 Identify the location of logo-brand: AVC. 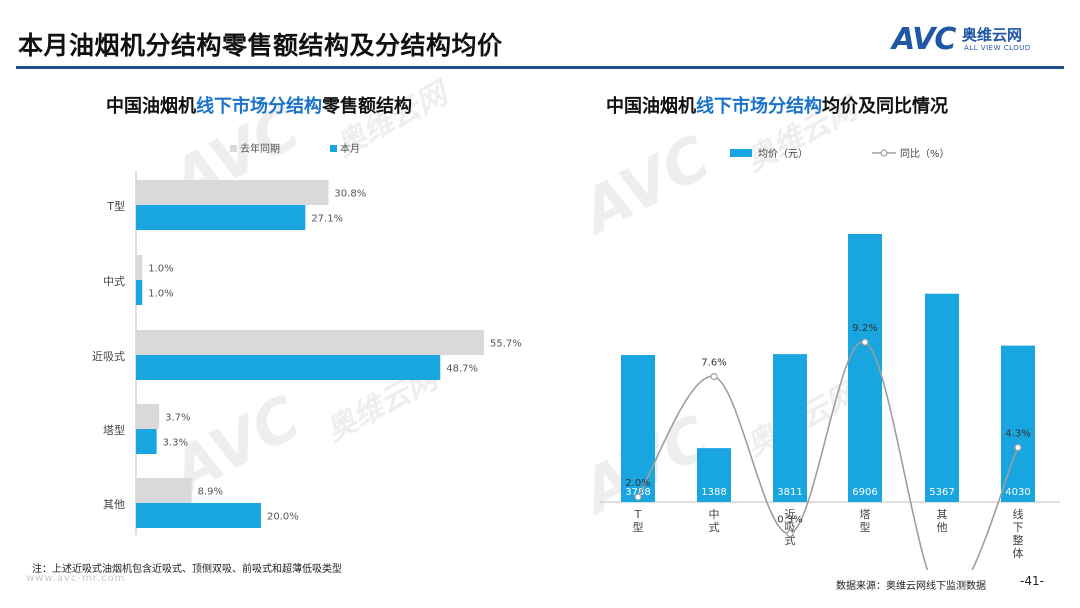
(924, 39).